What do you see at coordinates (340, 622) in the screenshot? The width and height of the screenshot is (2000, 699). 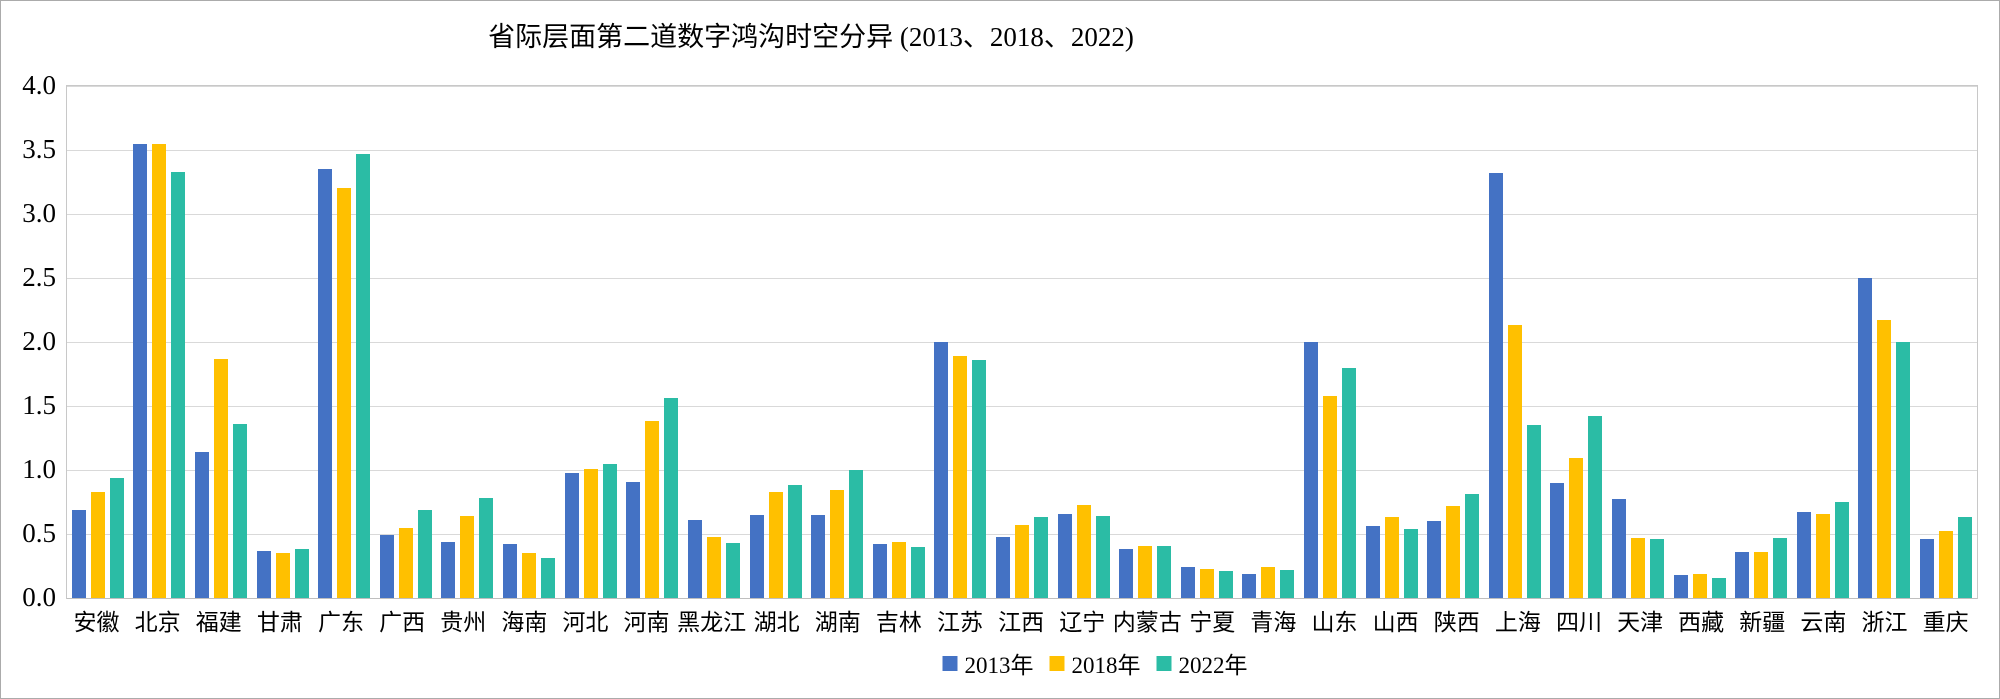 I see `x-axis-label: 广东` at bounding box center [340, 622].